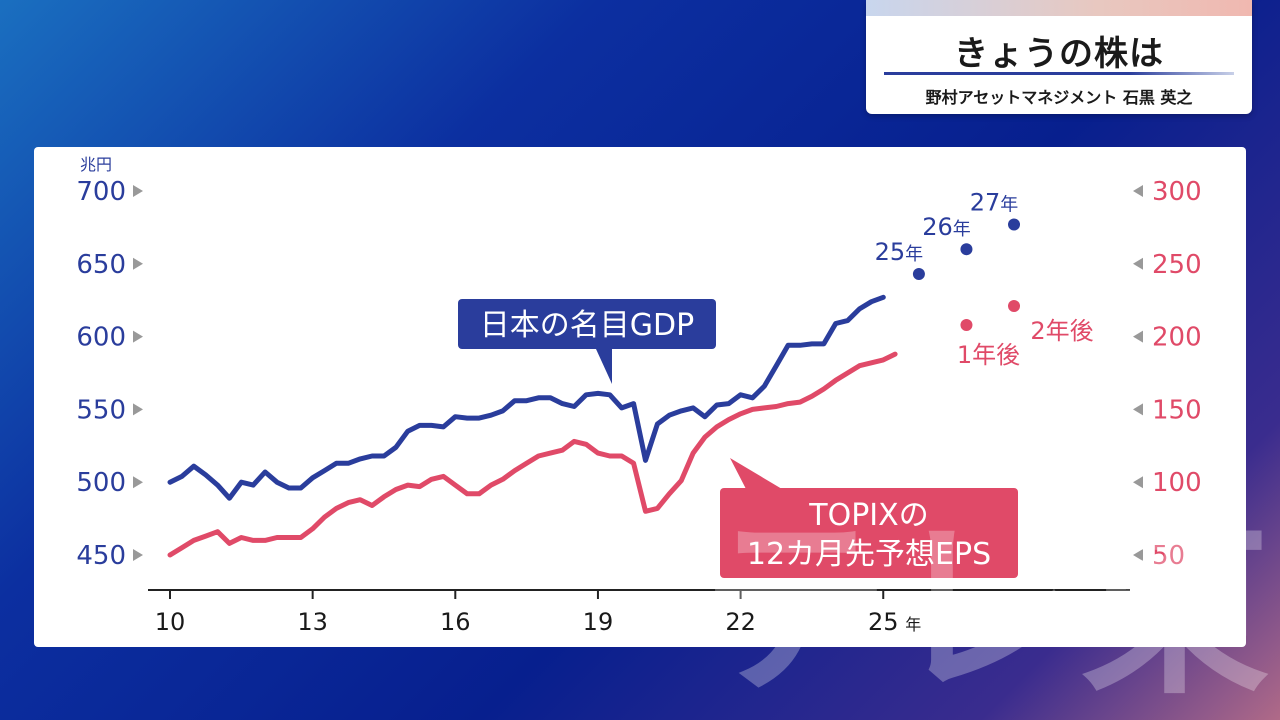 The image size is (1280, 720). I want to click on x-tick-label: 25, so click(883, 622).